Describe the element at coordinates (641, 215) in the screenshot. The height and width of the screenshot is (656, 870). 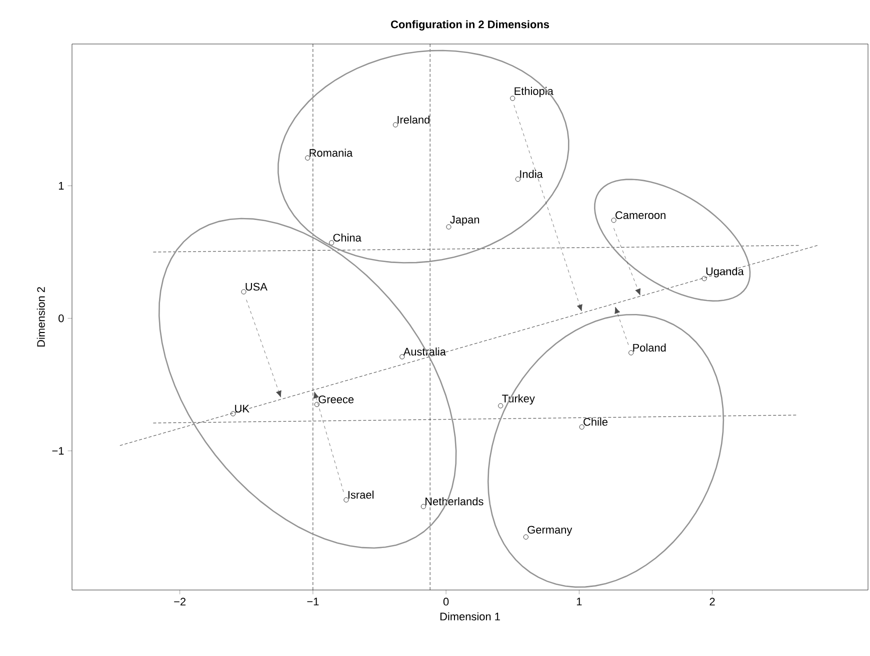
I see `annotation: Cameroon` at that location.